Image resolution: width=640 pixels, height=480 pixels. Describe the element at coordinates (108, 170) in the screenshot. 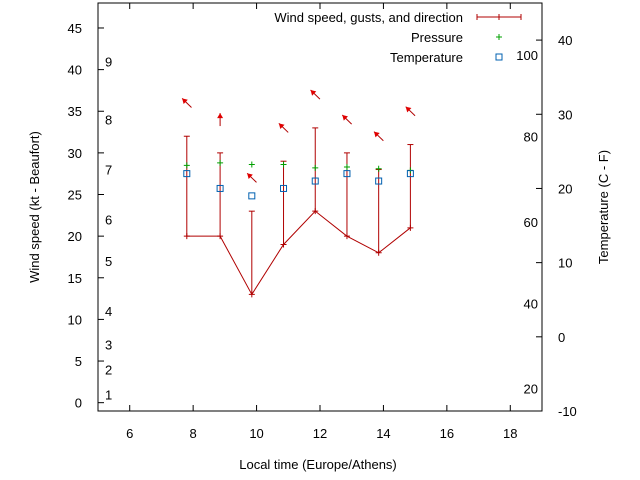

I see `beaufort-label: 7` at that location.